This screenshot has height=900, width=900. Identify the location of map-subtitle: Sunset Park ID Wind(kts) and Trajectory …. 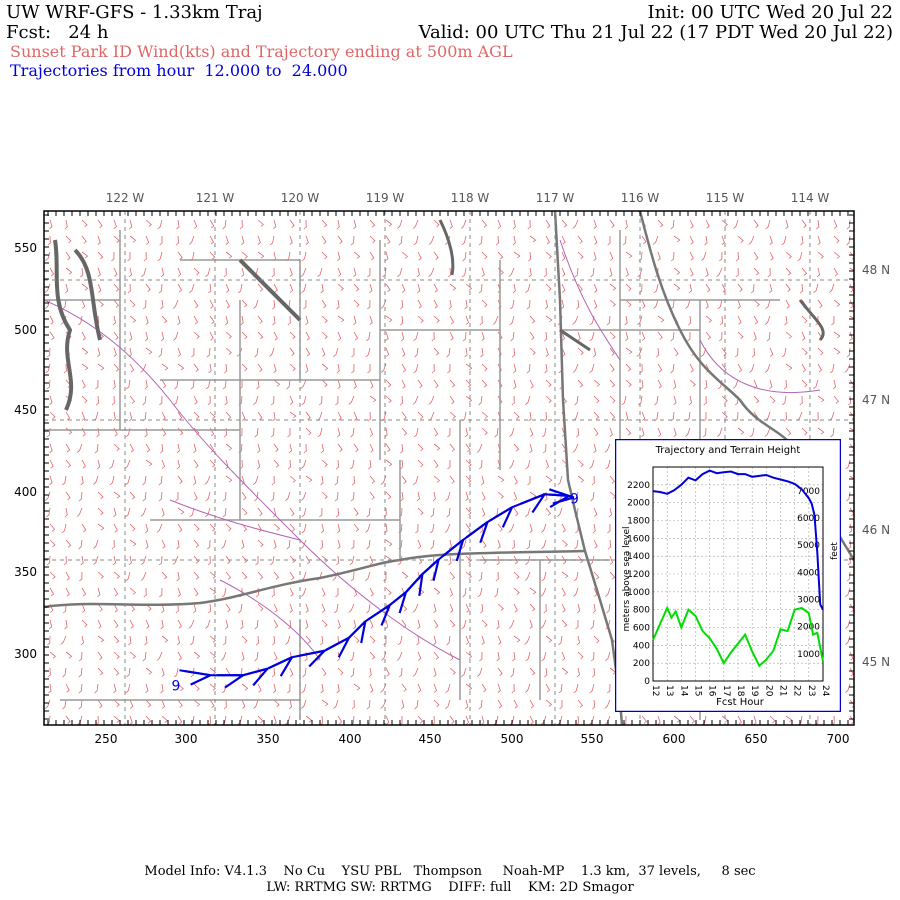
(261, 51).